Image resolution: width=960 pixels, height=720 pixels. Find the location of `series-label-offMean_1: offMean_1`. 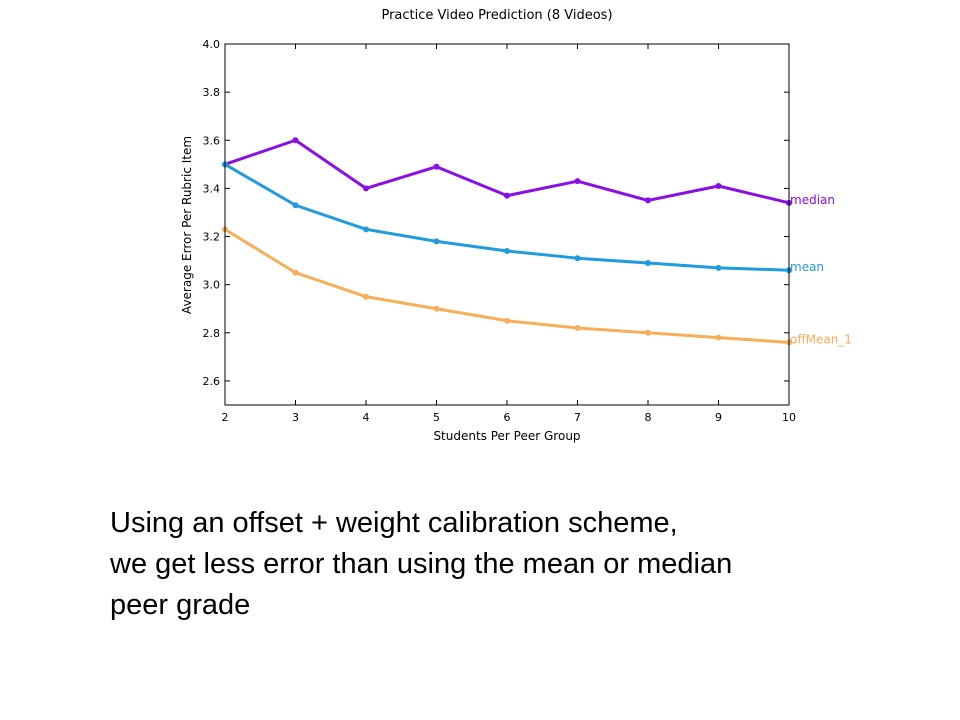

series-label-offMean_1: offMean_1 is located at coordinates (821, 339).